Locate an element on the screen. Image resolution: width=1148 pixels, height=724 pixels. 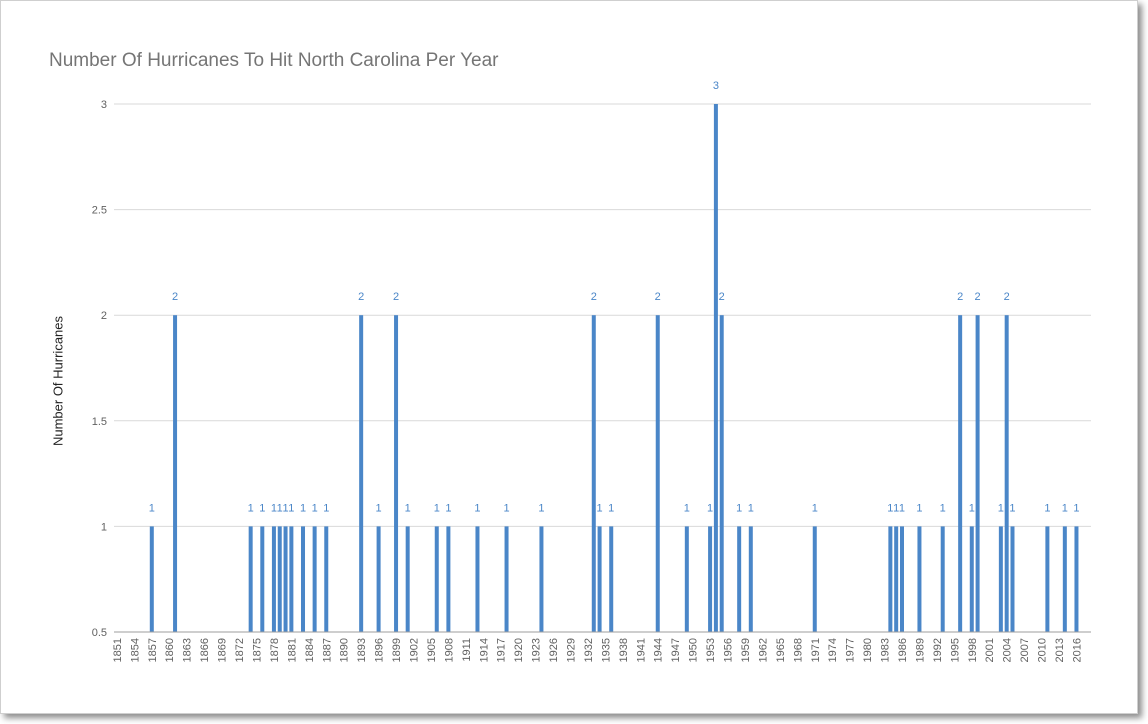
x-tick-label: 1953 is located at coordinates (711, 650).